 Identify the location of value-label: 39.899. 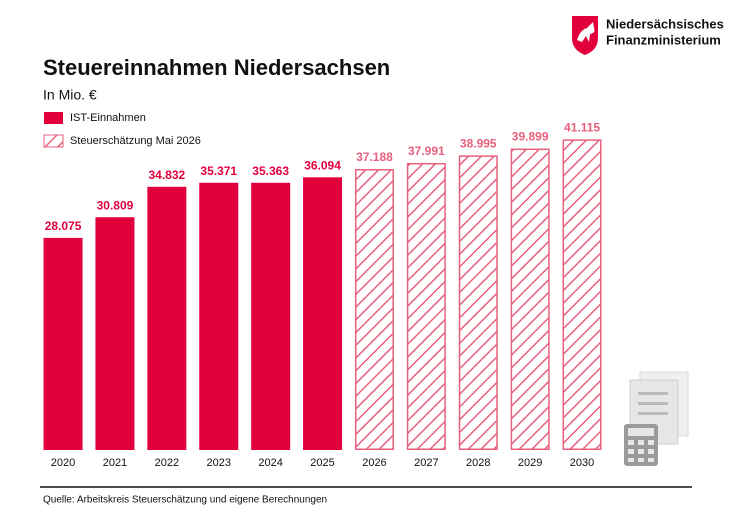
(530, 137).